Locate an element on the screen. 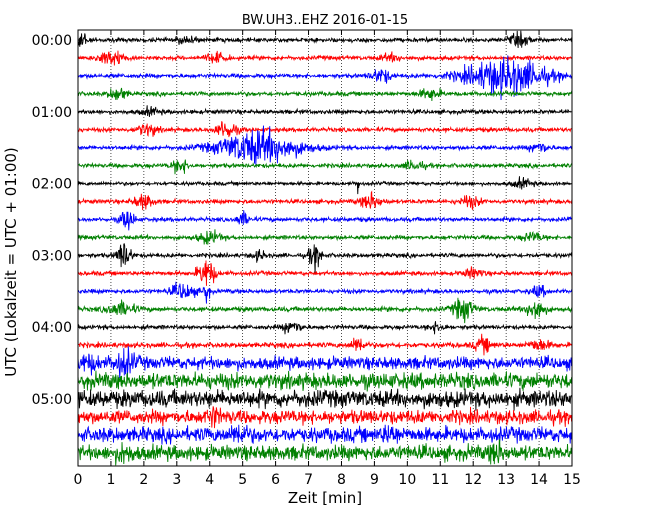 The width and height of the screenshot is (650, 520). x-tick-label: 12 is located at coordinates (473, 480).